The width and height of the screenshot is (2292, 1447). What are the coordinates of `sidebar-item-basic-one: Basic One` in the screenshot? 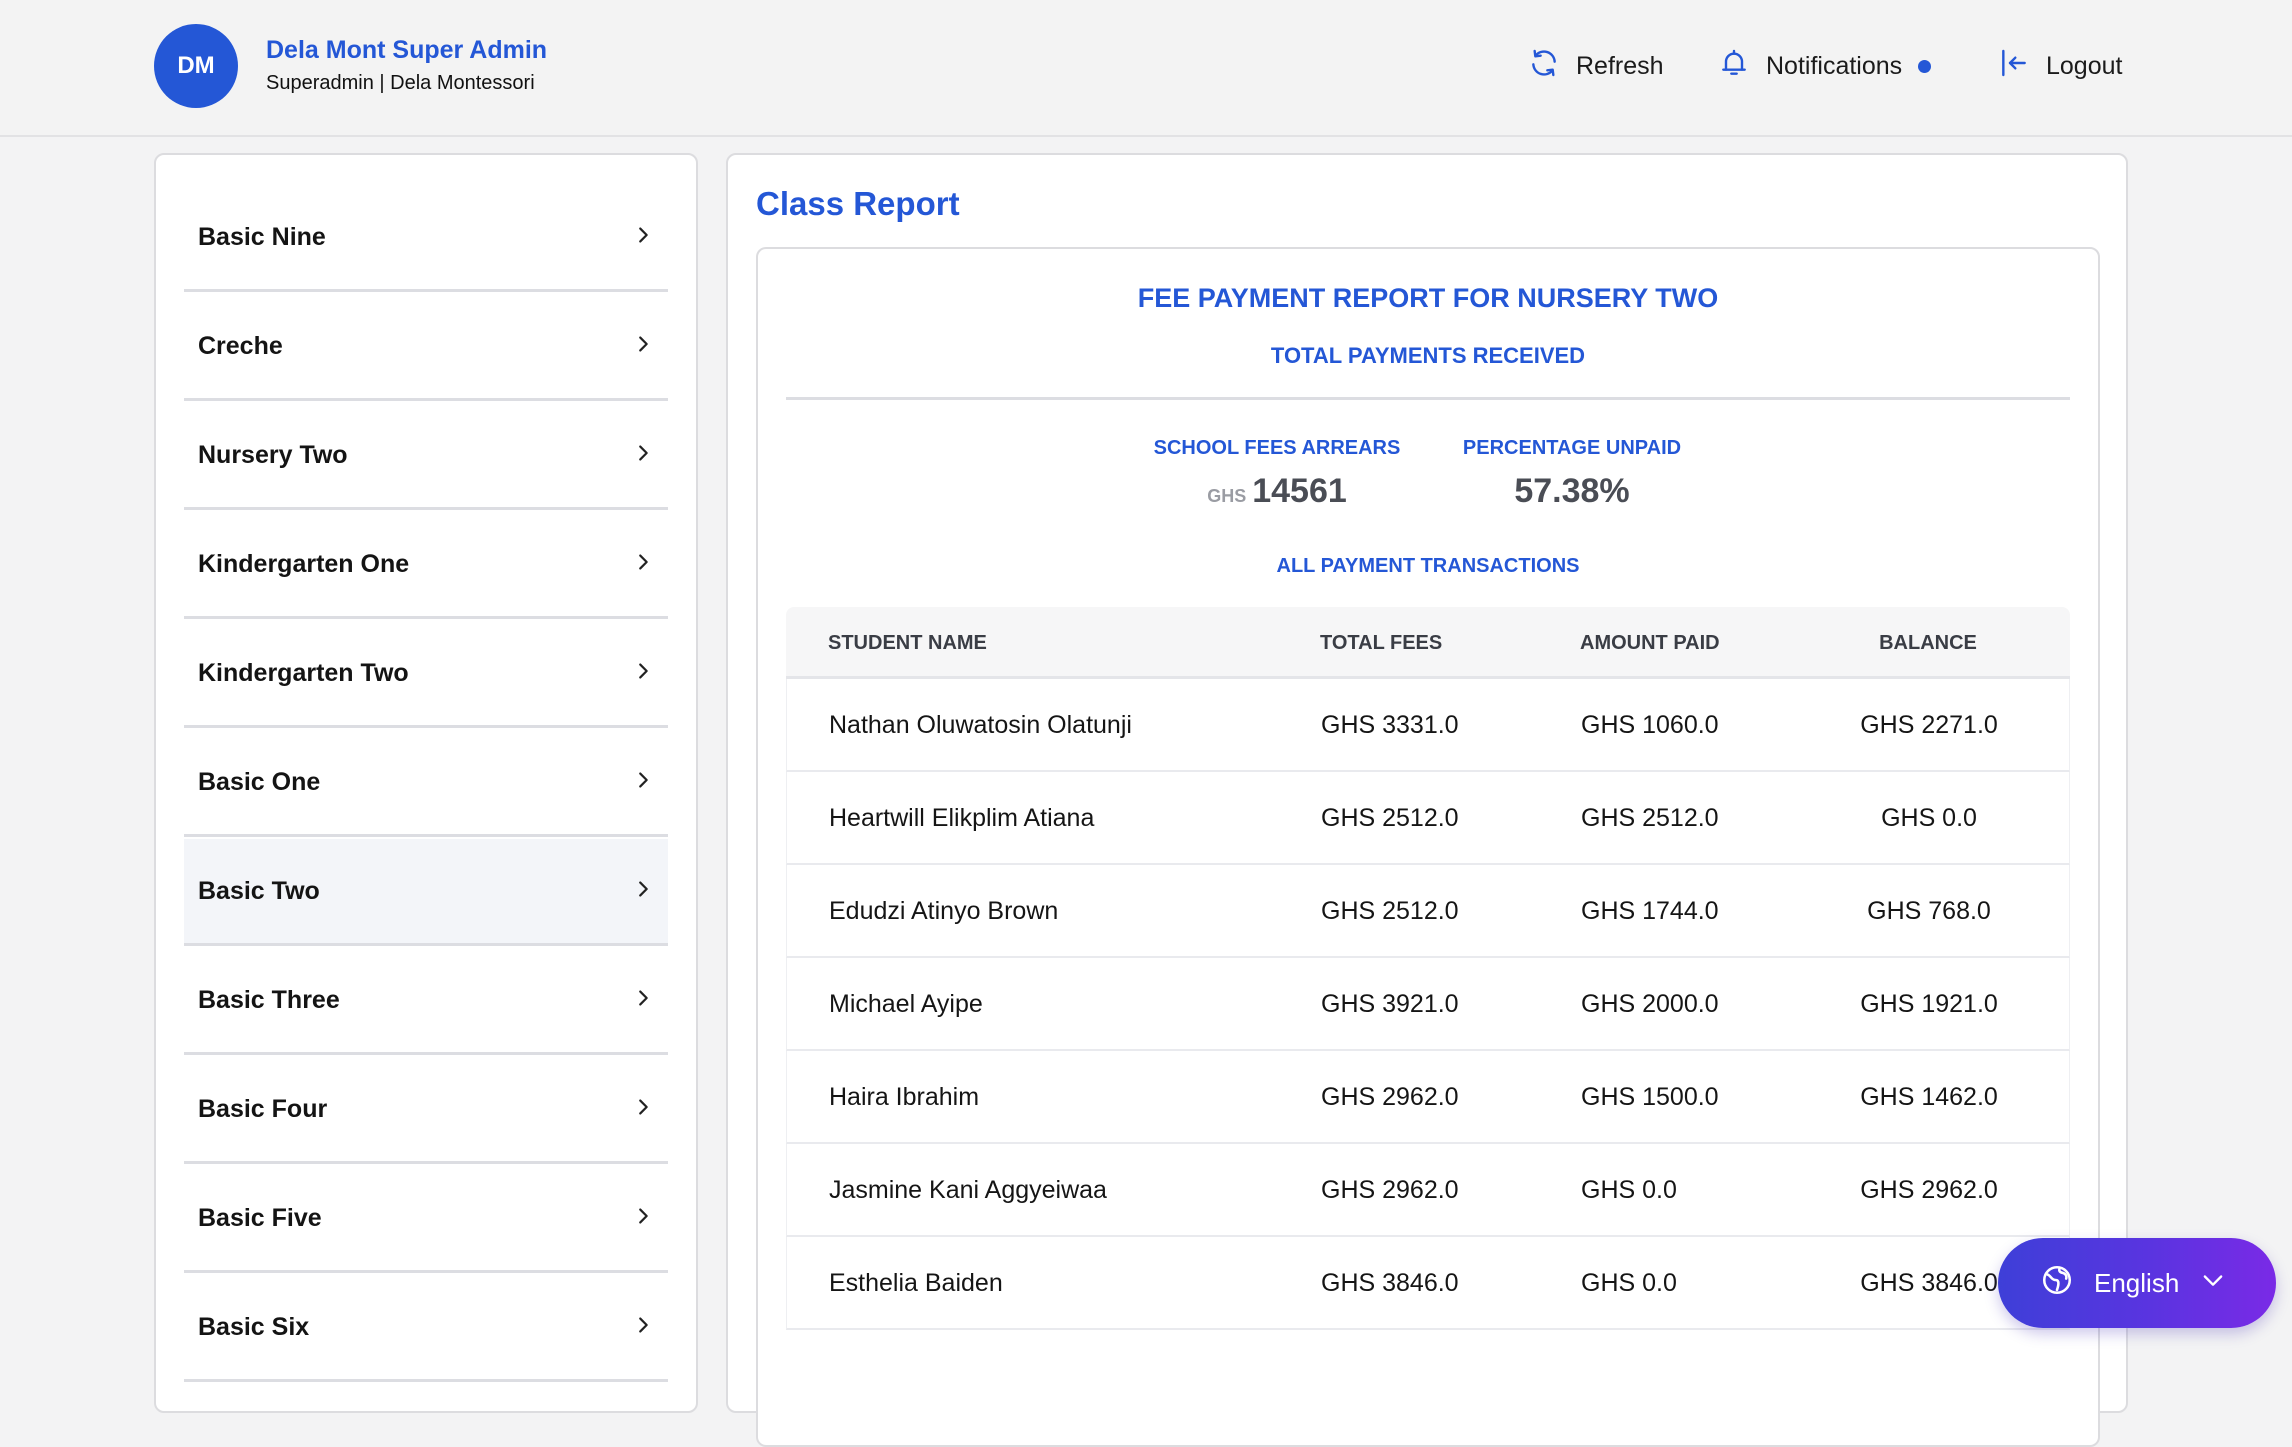 It's located at (426, 783).